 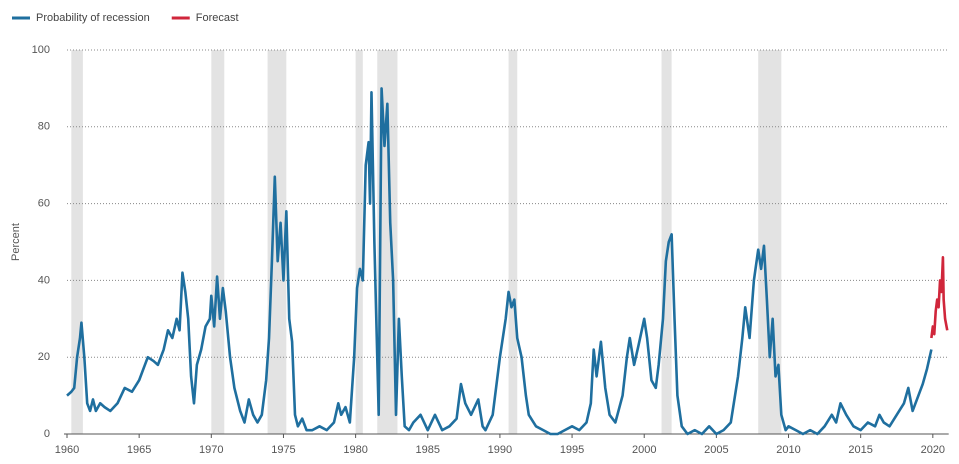 What do you see at coordinates (428, 450) in the screenshot?
I see `x-tick-label: 1985` at bounding box center [428, 450].